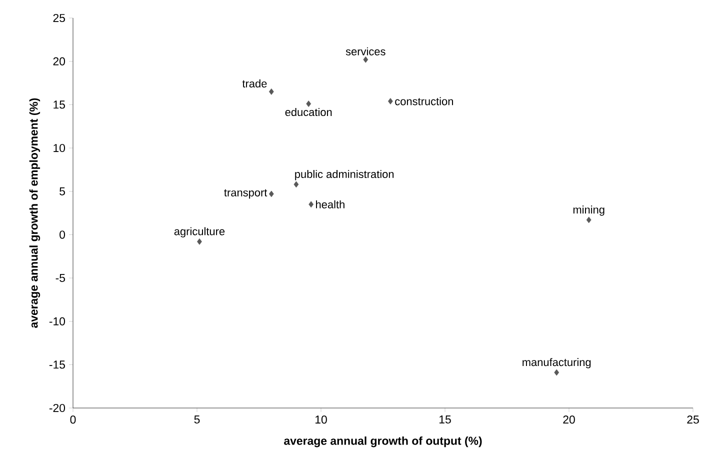 Image resolution: width=703 pixels, height=470 pixels. Describe the element at coordinates (57, 408) in the screenshot. I see `y-tick-label: -20` at that location.